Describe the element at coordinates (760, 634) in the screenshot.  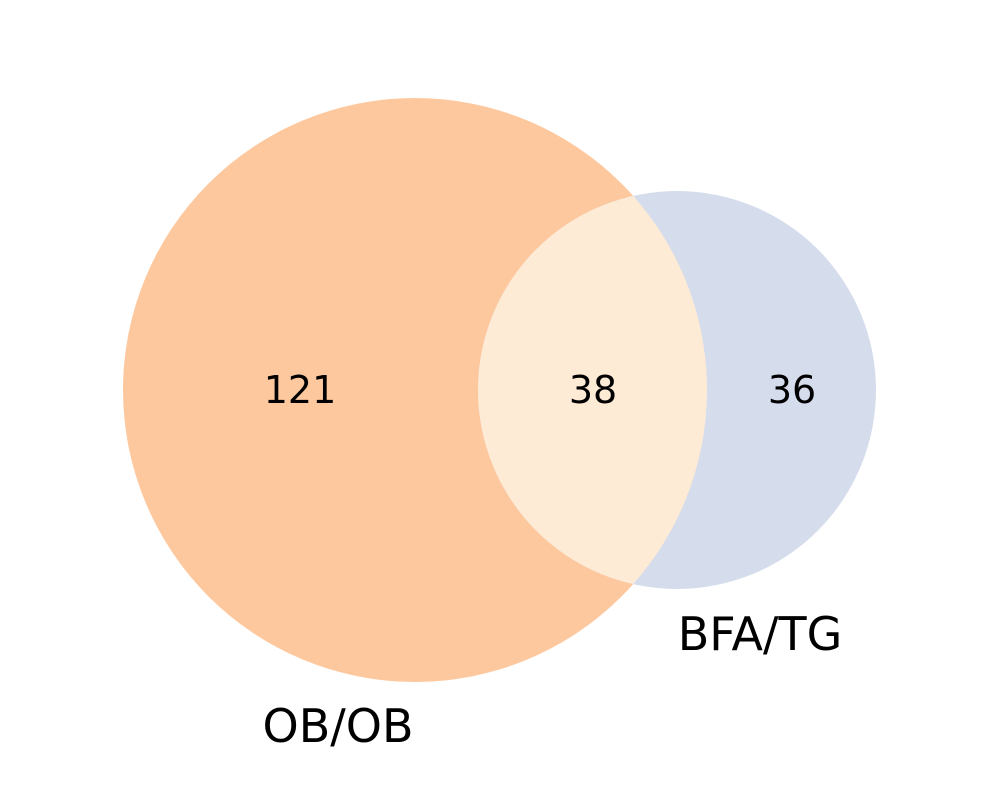
I see `set-label-bfa-tg: BFA/TG` at that location.